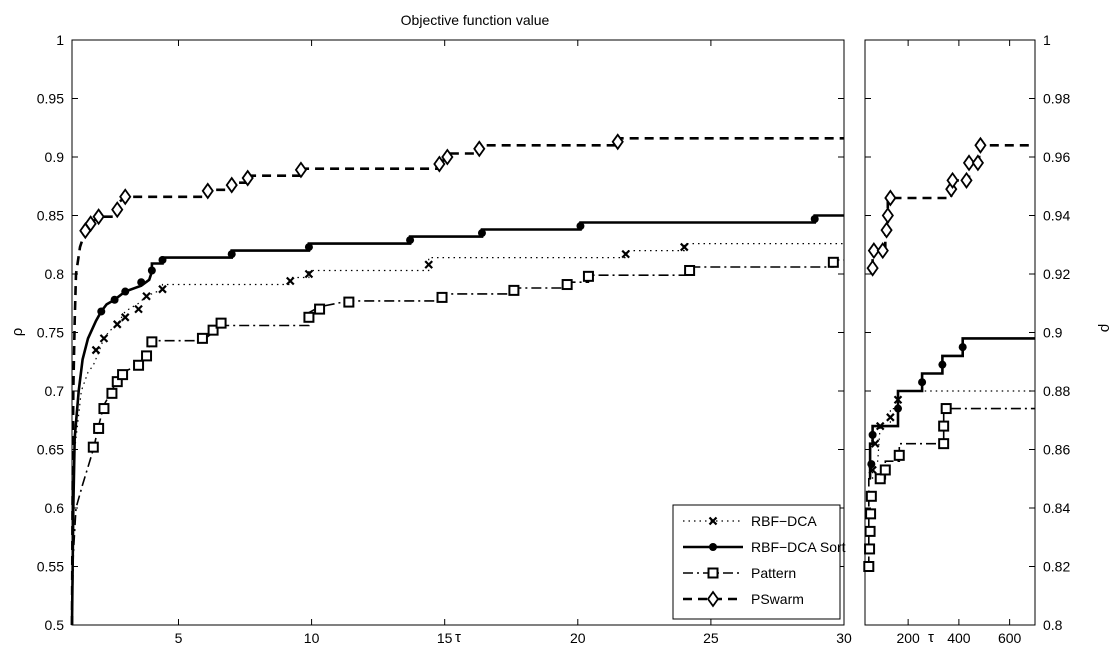 The height and width of the screenshot is (646, 1111). What do you see at coordinates (1056, 157) in the screenshot?
I see `right-y-tick-label: 0.96` at bounding box center [1056, 157].